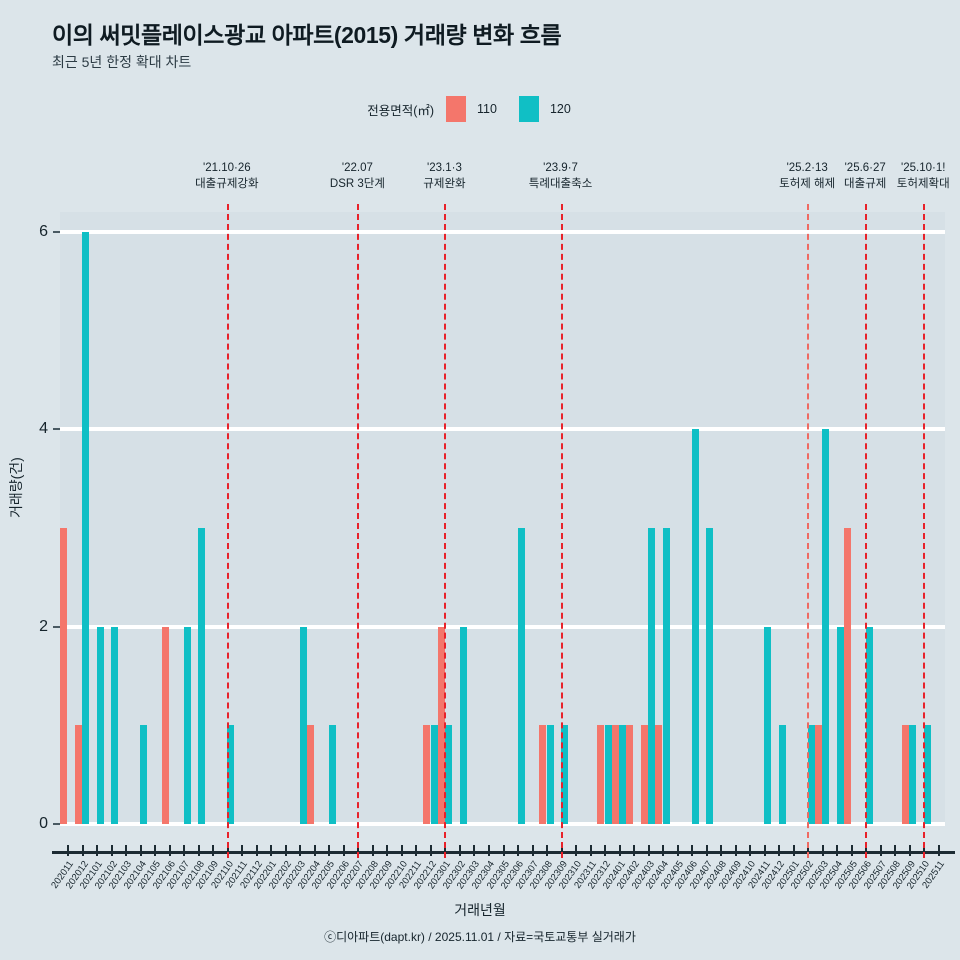 The width and height of the screenshot is (960, 960). What do you see at coordinates (807, 176) in the screenshot?
I see `event-label: '25.2·13 토허제 해제` at bounding box center [807, 176].